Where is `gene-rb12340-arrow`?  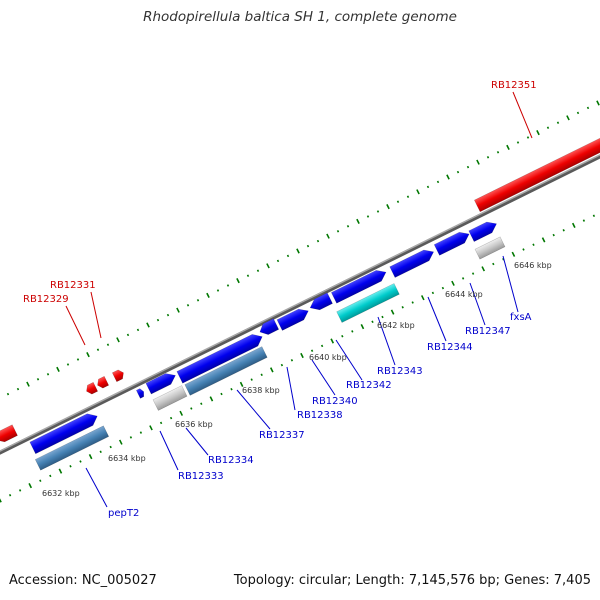
gene-rb12340-arrow is located at coordinates (292, 319).